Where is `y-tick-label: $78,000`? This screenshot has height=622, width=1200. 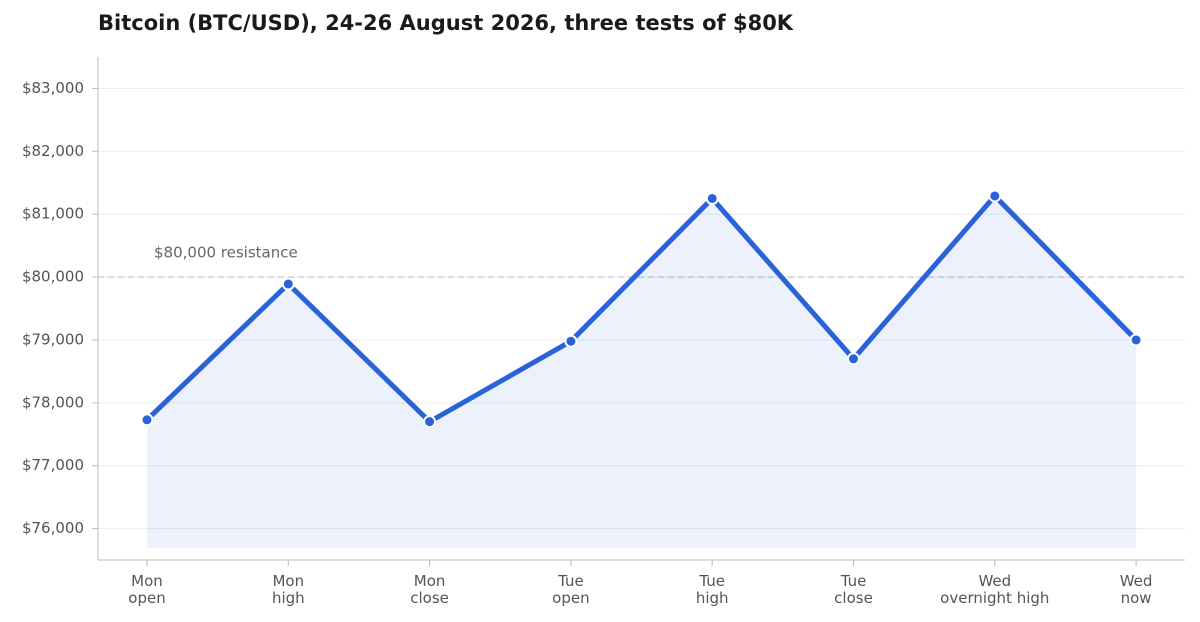 y-tick-label: $78,000 is located at coordinates (53, 402).